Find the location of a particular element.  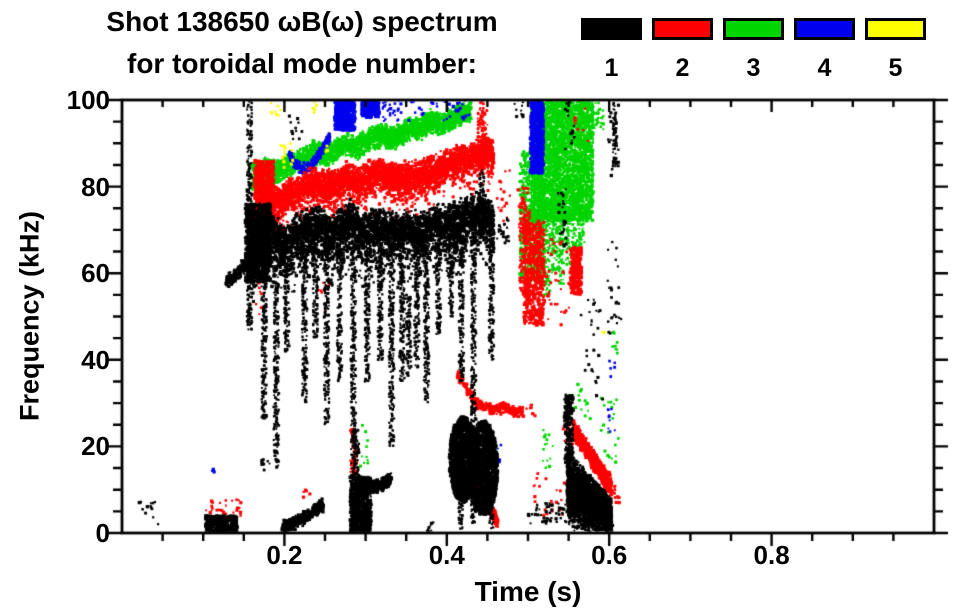

page-title: Shot 138650 ωB(ω) spectrum is located at coordinates (302, 21).